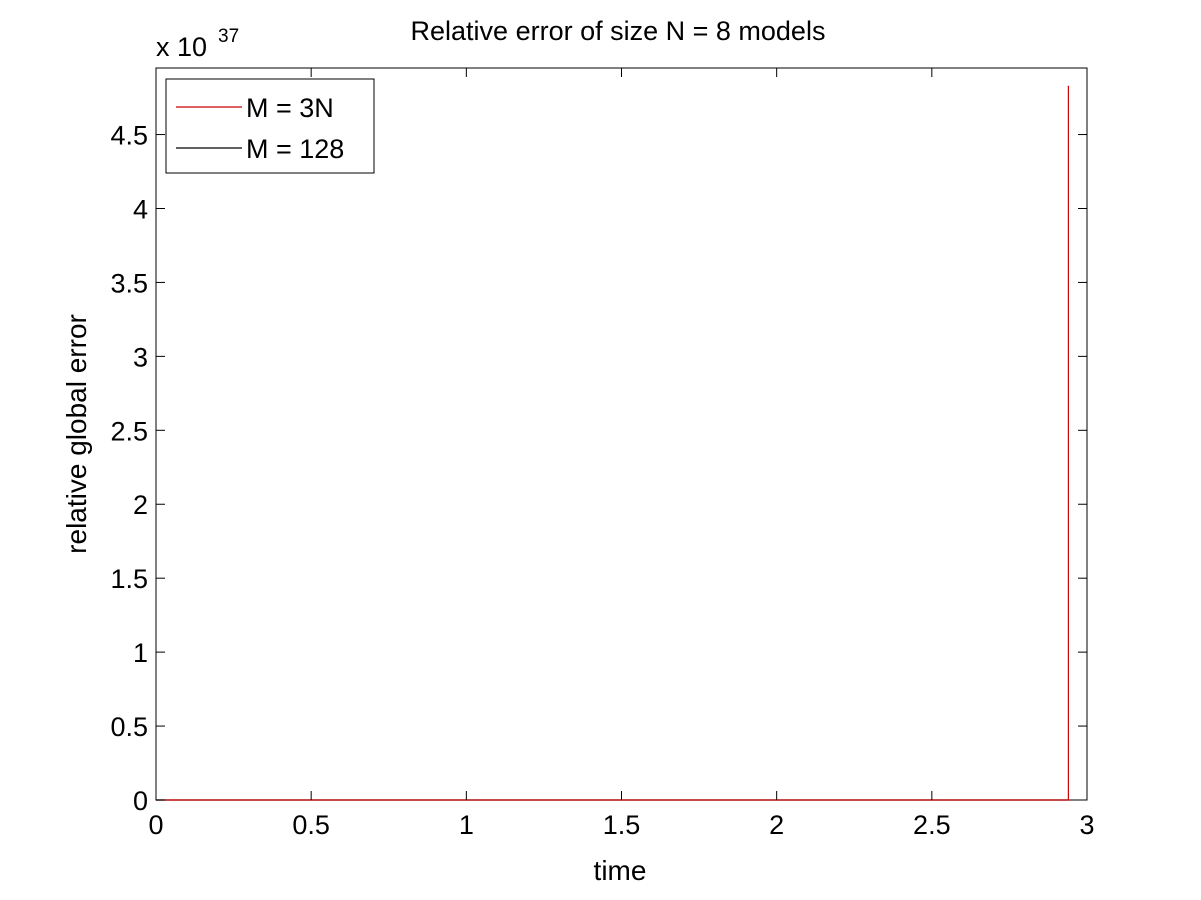 This screenshot has width=1201, height=900. I want to click on legend: M = 3N M = 128, so click(270, 126).